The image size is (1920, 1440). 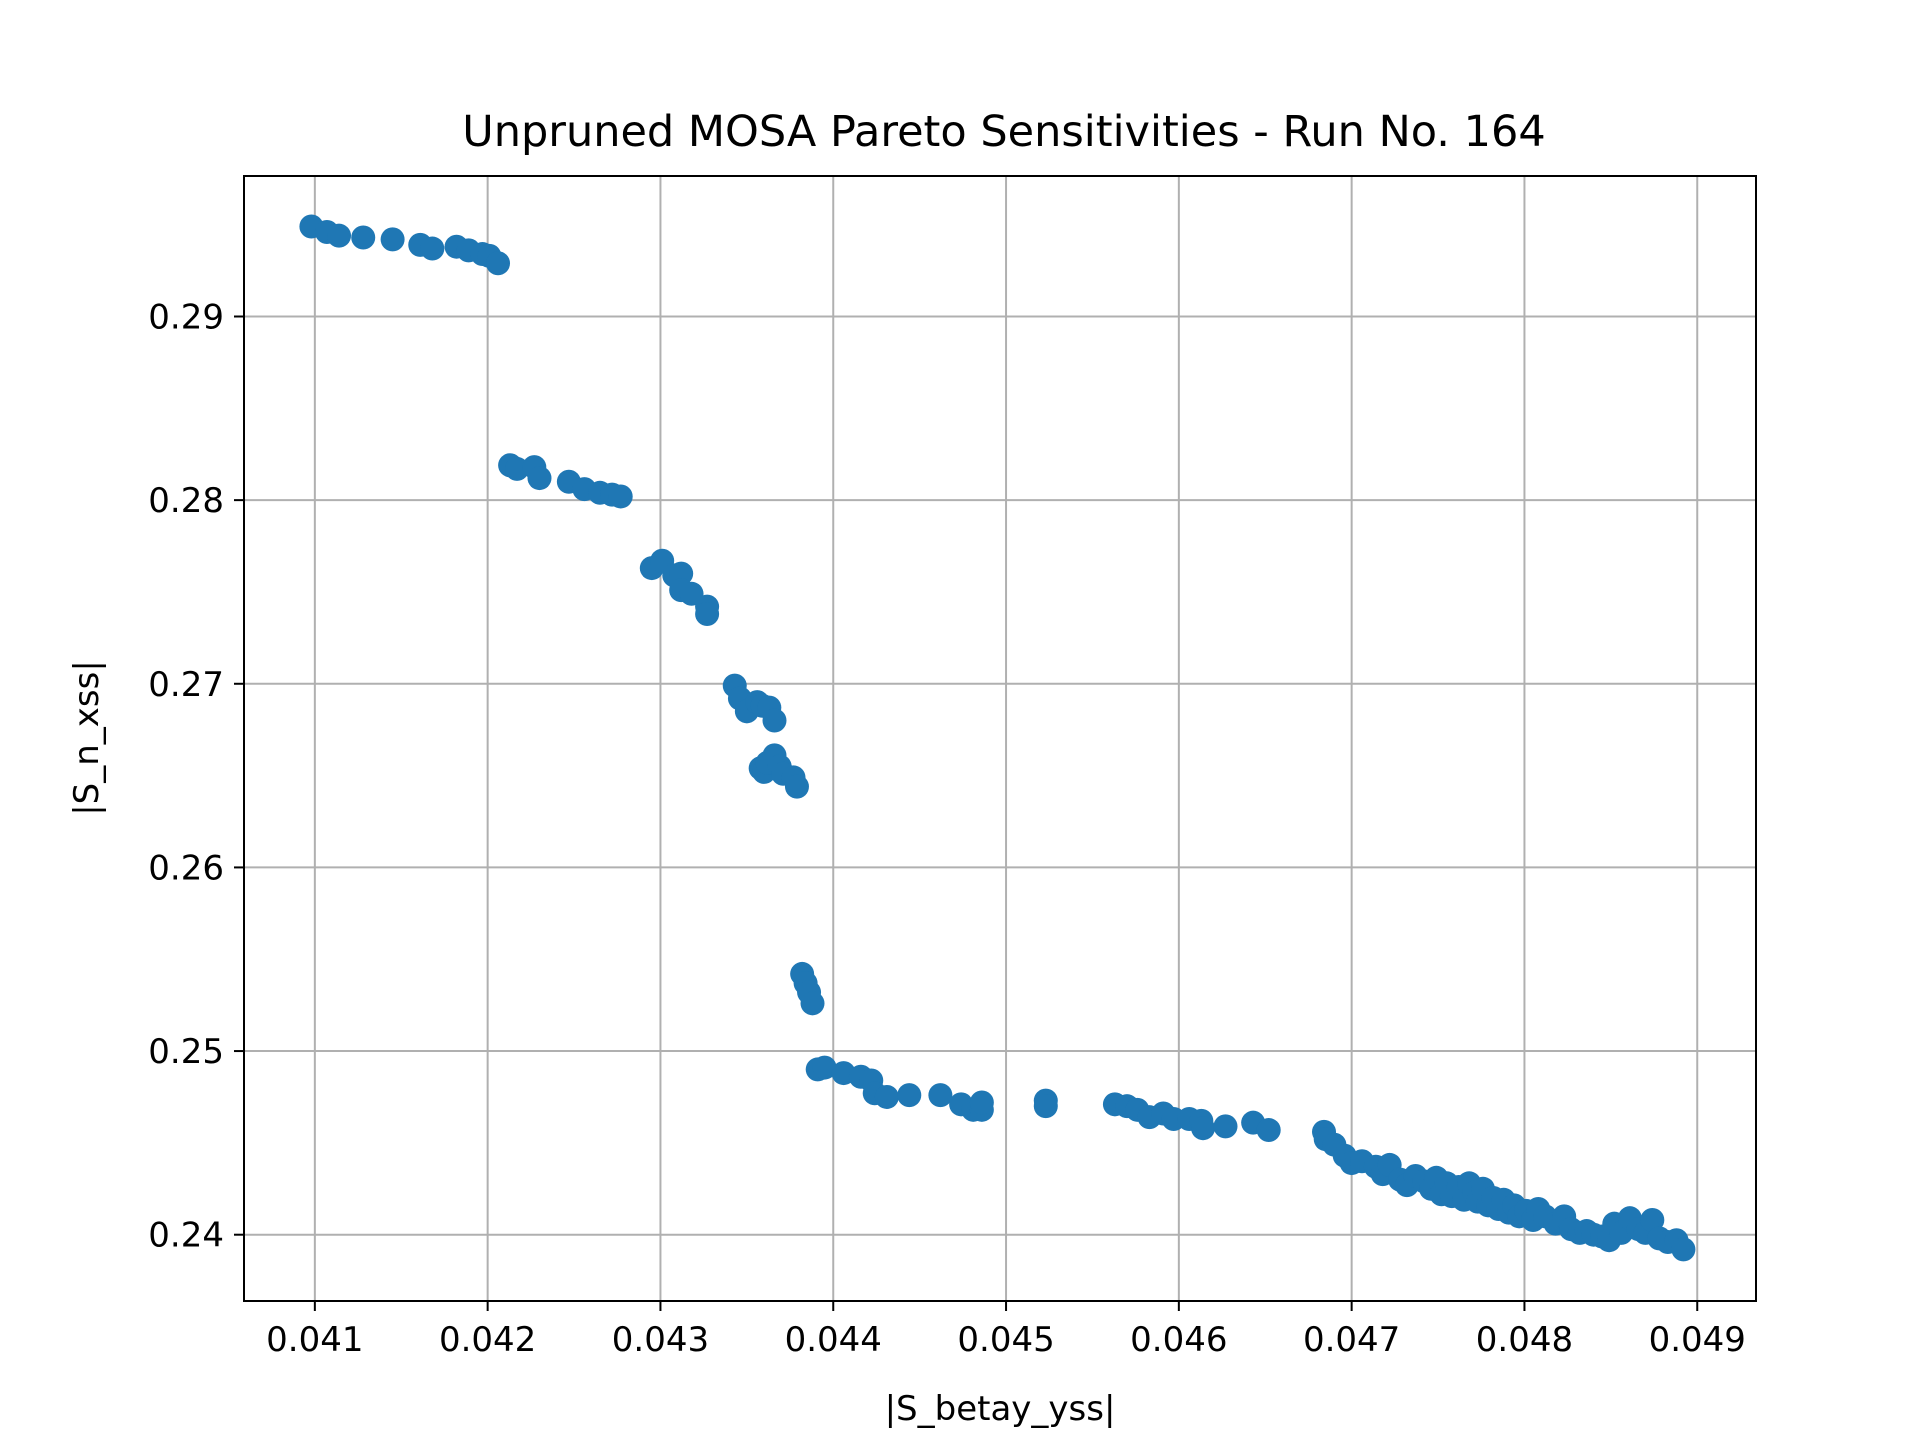 What do you see at coordinates (186, 1052) in the screenshot?
I see `y-tick-label: 0.25` at bounding box center [186, 1052].